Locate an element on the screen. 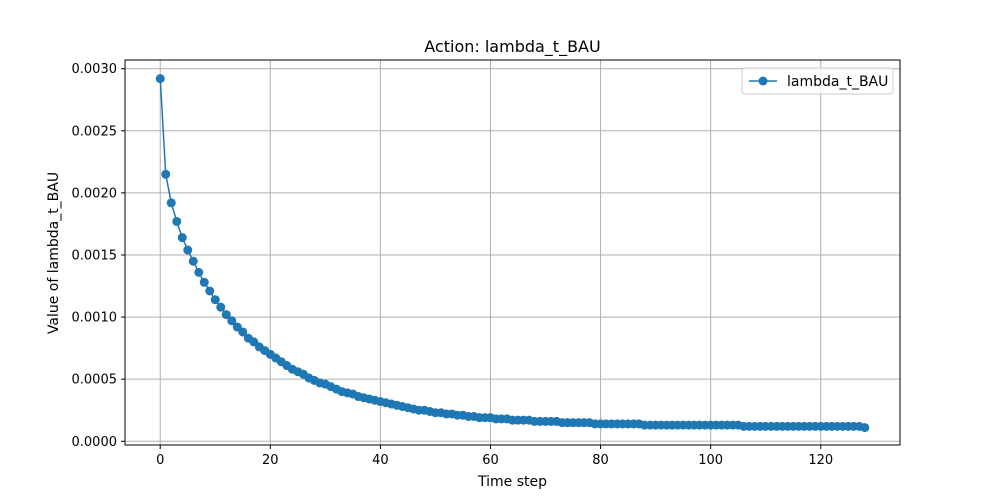  x-axis-label: Time step is located at coordinates (512, 482).